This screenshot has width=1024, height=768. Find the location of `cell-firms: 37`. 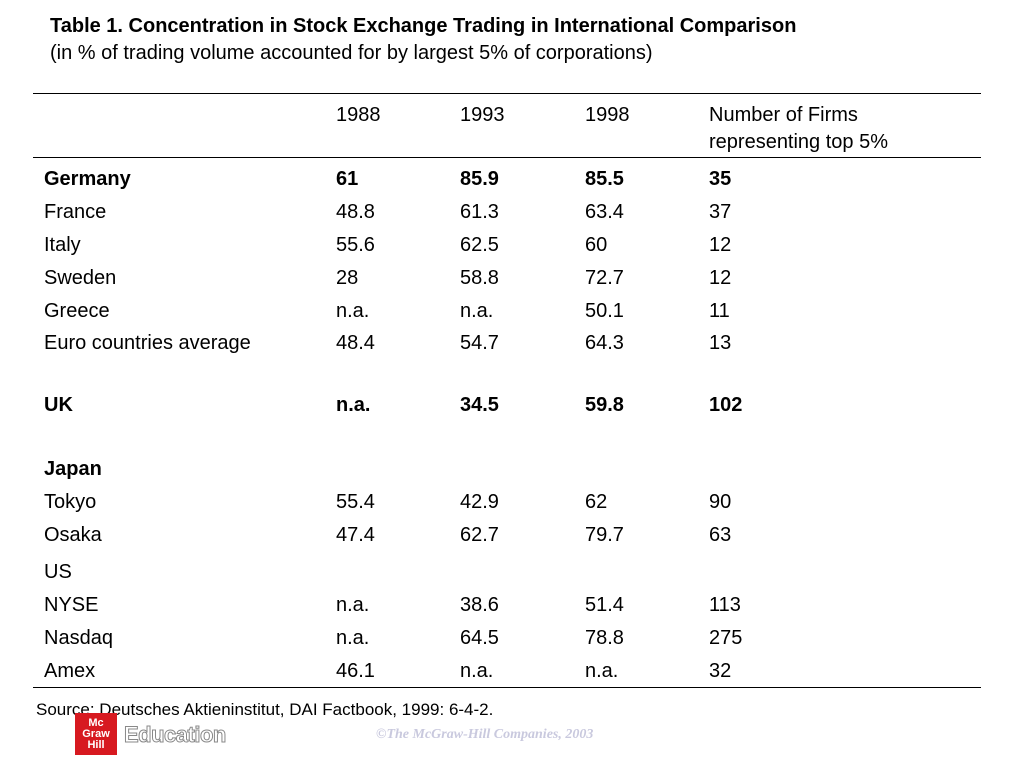

cell-firms: 37 is located at coordinates (720, 212).